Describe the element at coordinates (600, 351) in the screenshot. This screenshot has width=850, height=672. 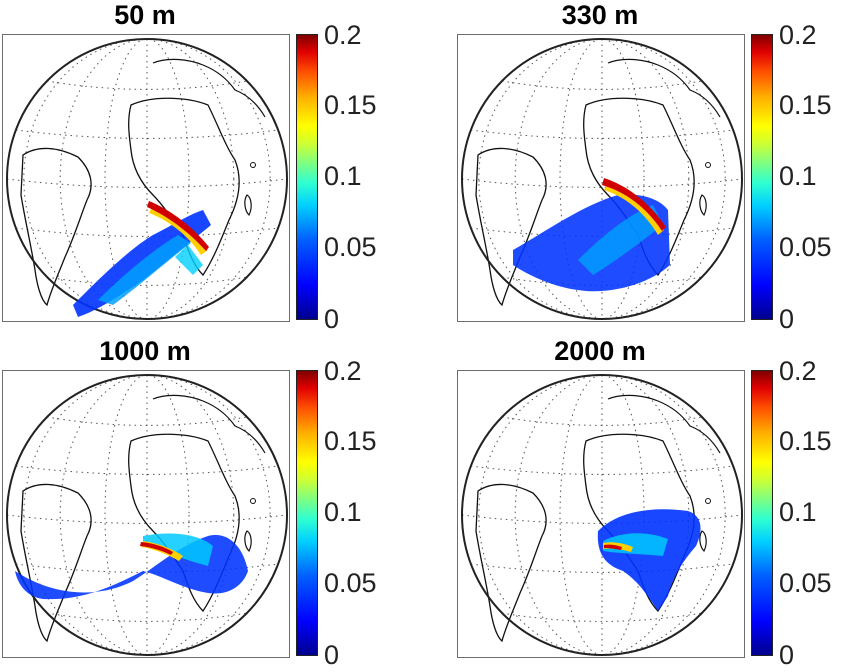
I see `panel-title: 2000 m` at that location.